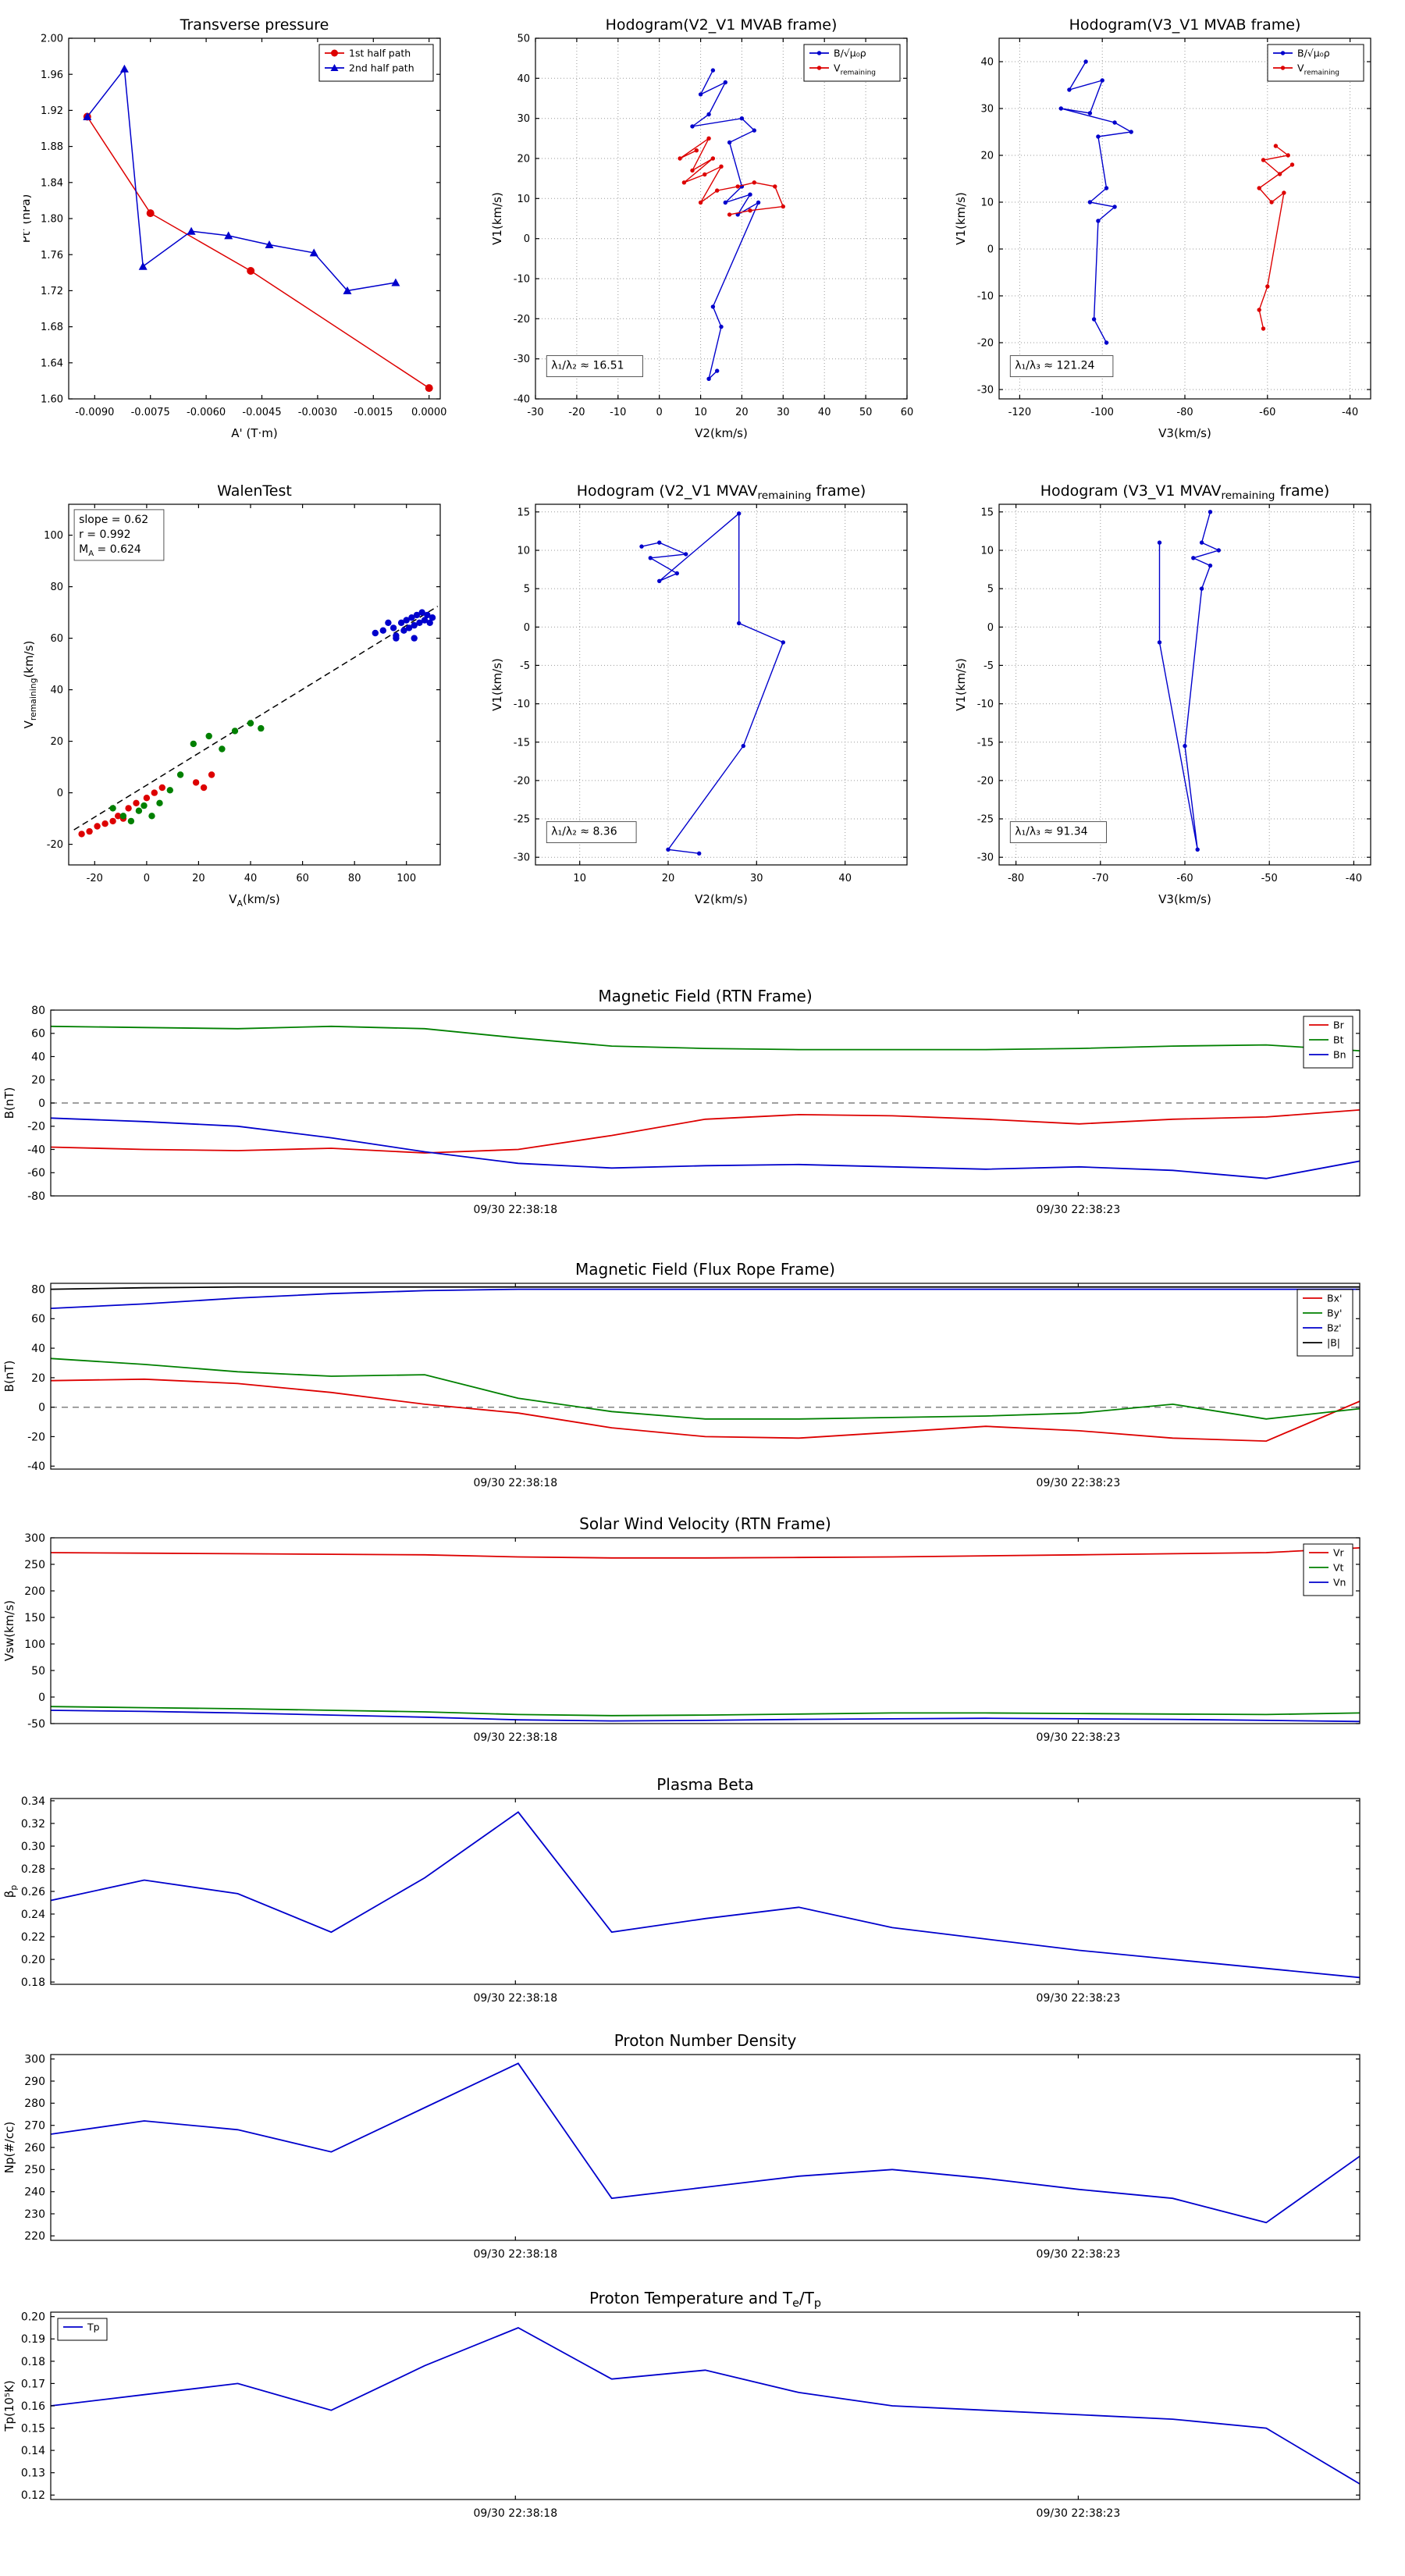  What do you see at coordinates (206, 412) in the screenshot?
I see `svg-text: -0.0060` at bounding box center [206, 412].